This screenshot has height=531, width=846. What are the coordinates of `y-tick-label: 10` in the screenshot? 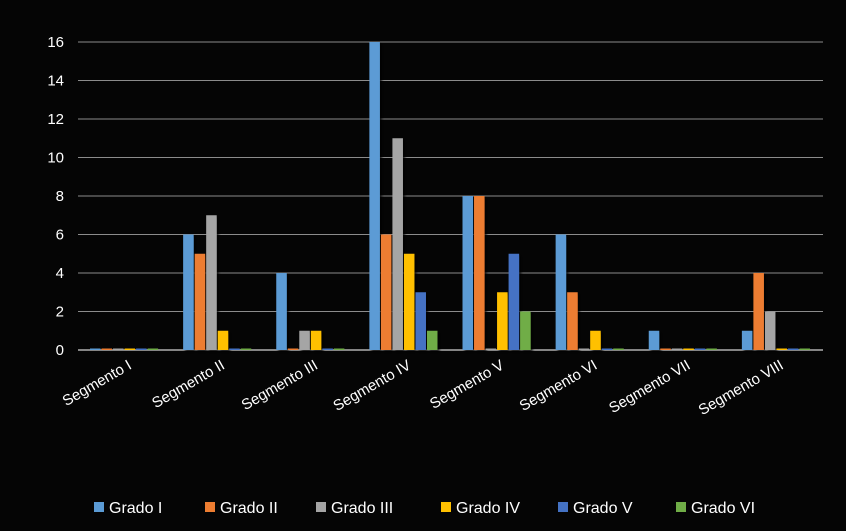 It's located at (55, 158).